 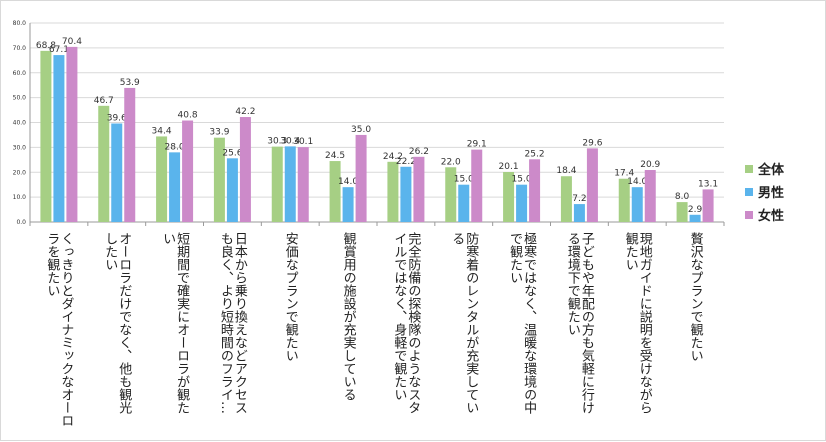 What do you see at coordinates (240, 323) in the screenshot?
I see `category-label: 日本から乗り換えなどアクセス` at bounding box center [240, 323].